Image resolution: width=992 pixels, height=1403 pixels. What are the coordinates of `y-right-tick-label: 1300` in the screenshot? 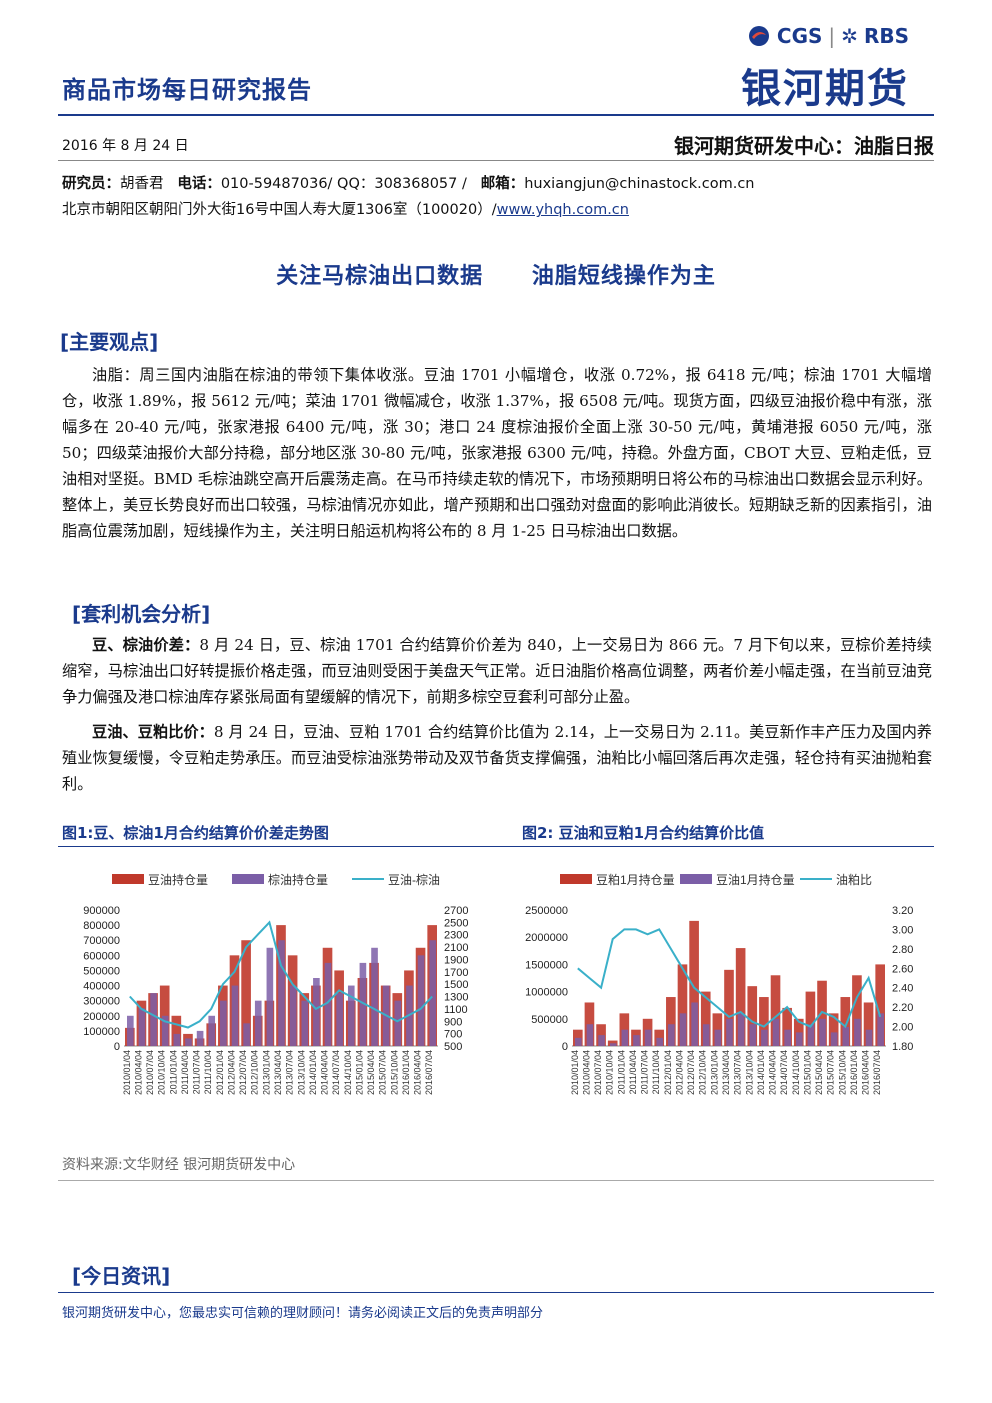 It's located at (456, 998).